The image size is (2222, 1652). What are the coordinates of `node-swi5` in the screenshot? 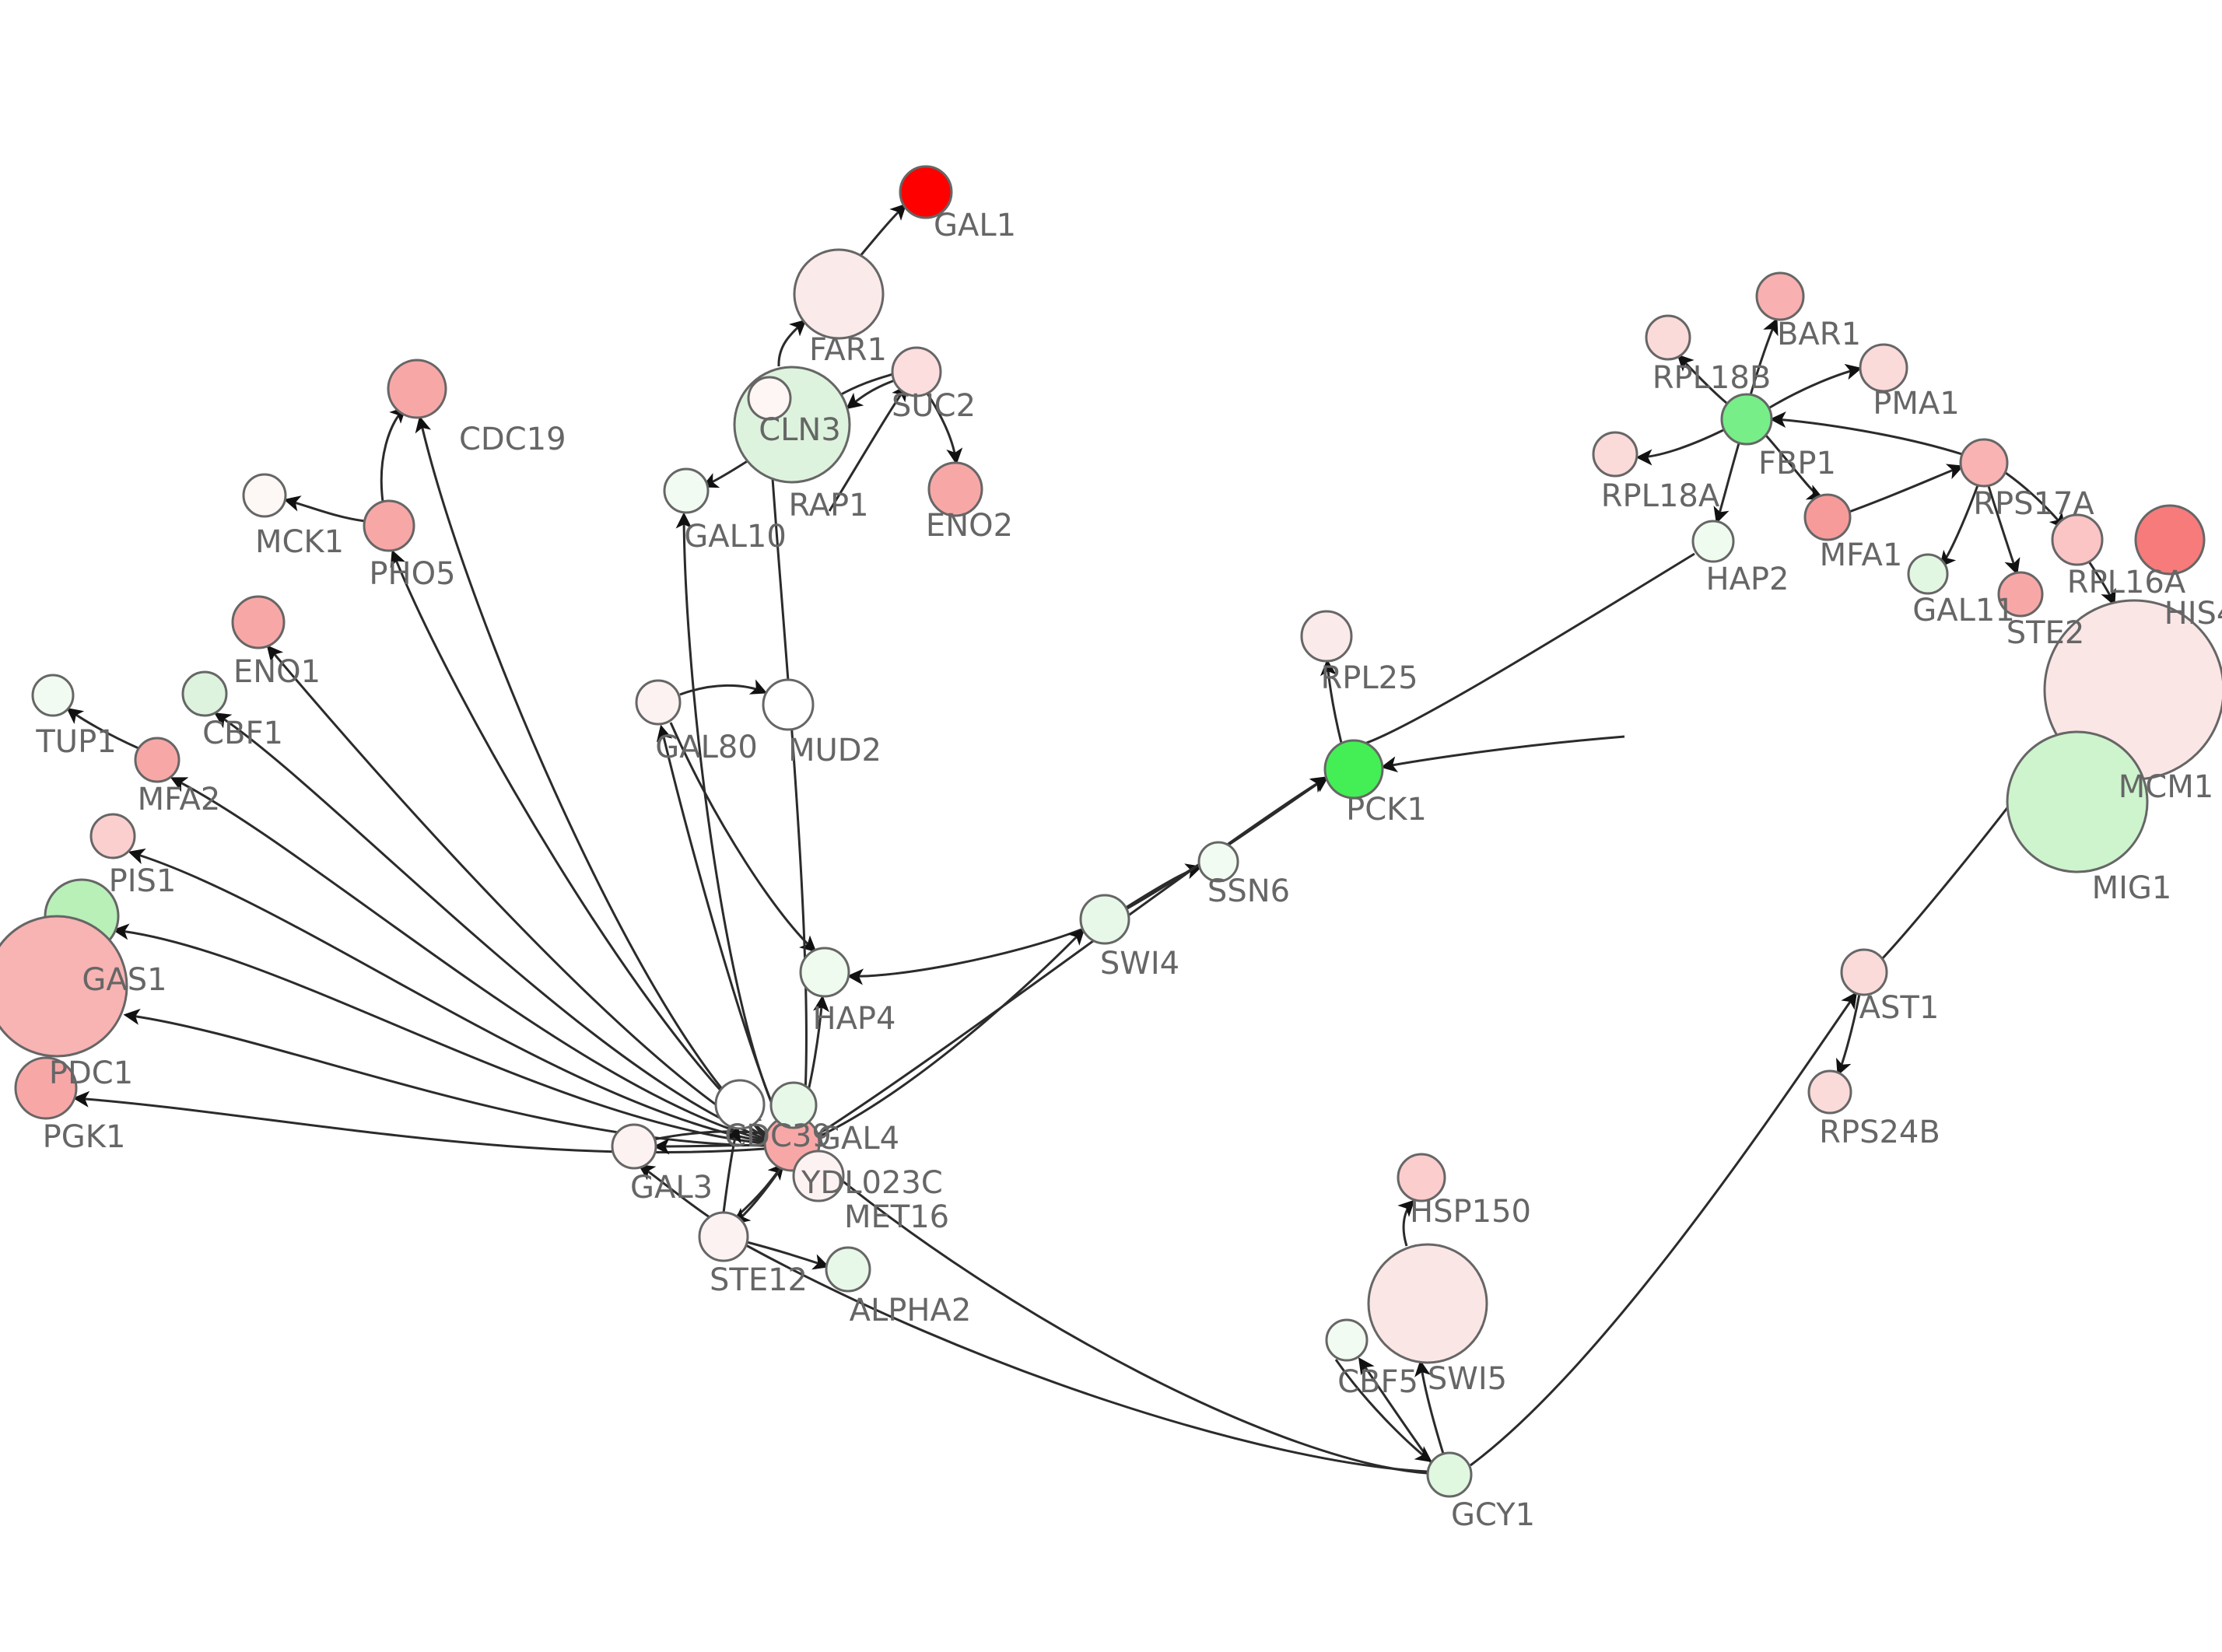 It's located at (1427, 1304).